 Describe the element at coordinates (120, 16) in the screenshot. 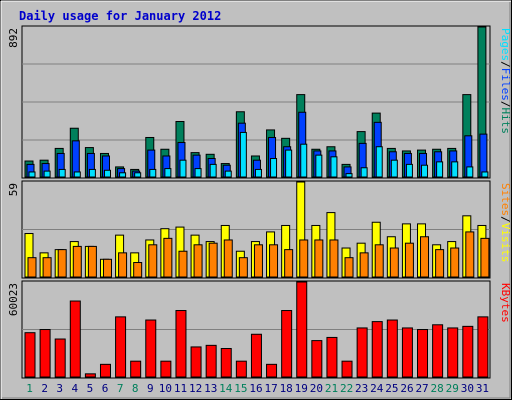

I see `chart-title: Daily usage for January 2012` at that location.